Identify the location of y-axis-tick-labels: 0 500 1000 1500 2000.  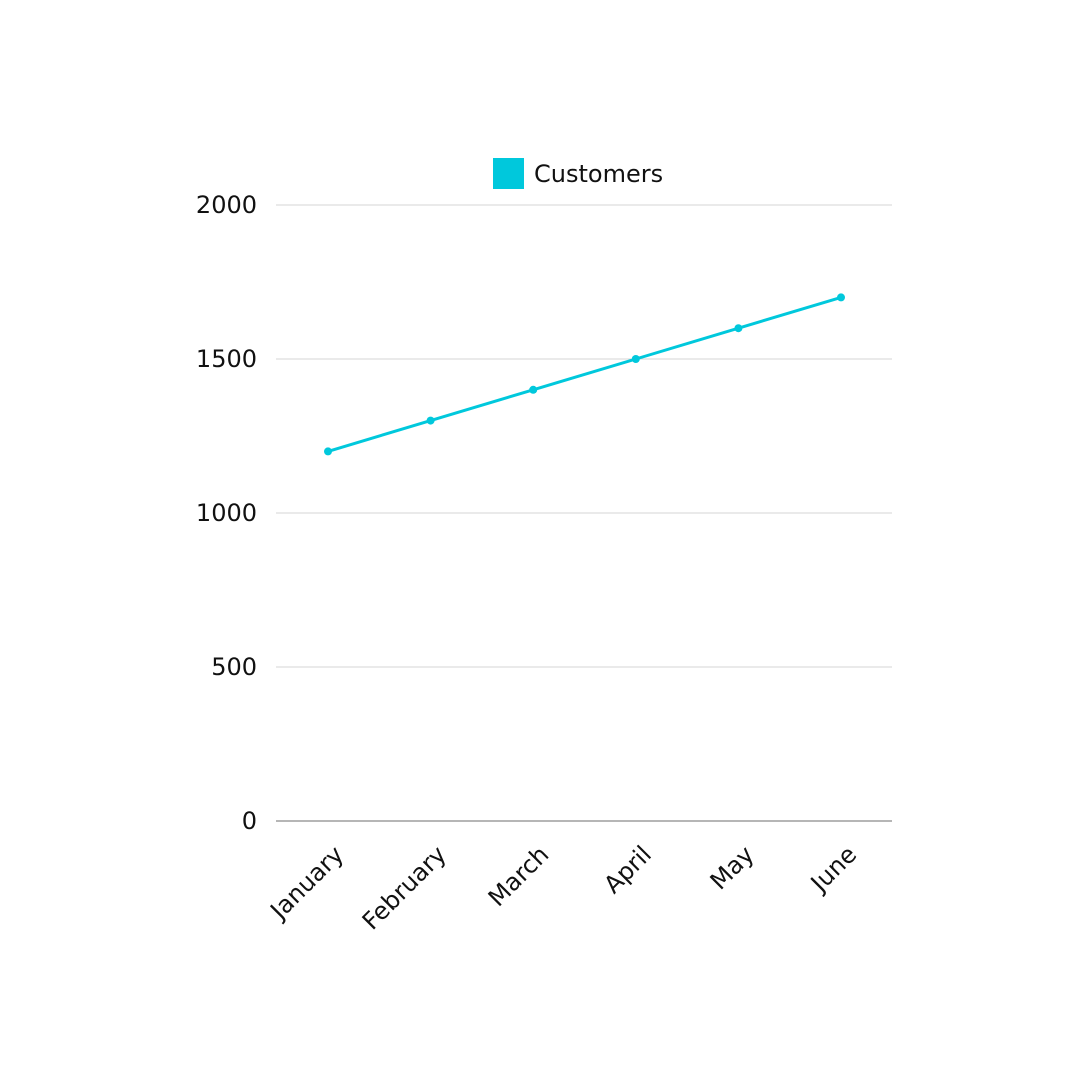
(226, 513).